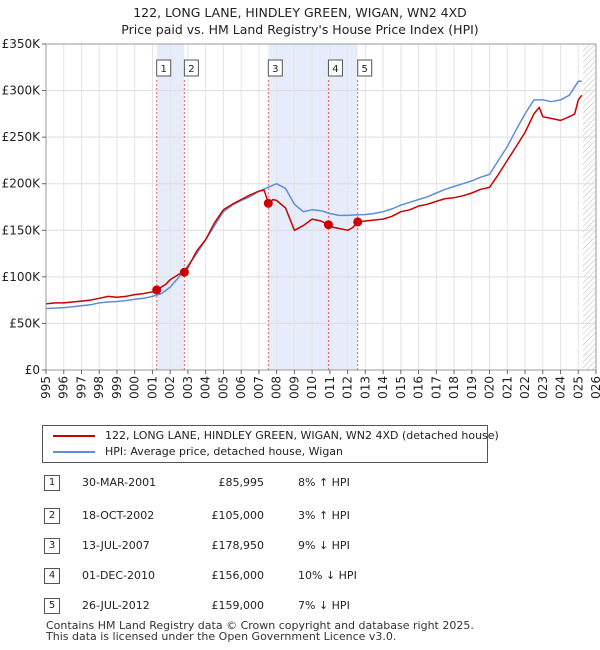  I want to click on sale-number-label: 4, so click(335, 69).